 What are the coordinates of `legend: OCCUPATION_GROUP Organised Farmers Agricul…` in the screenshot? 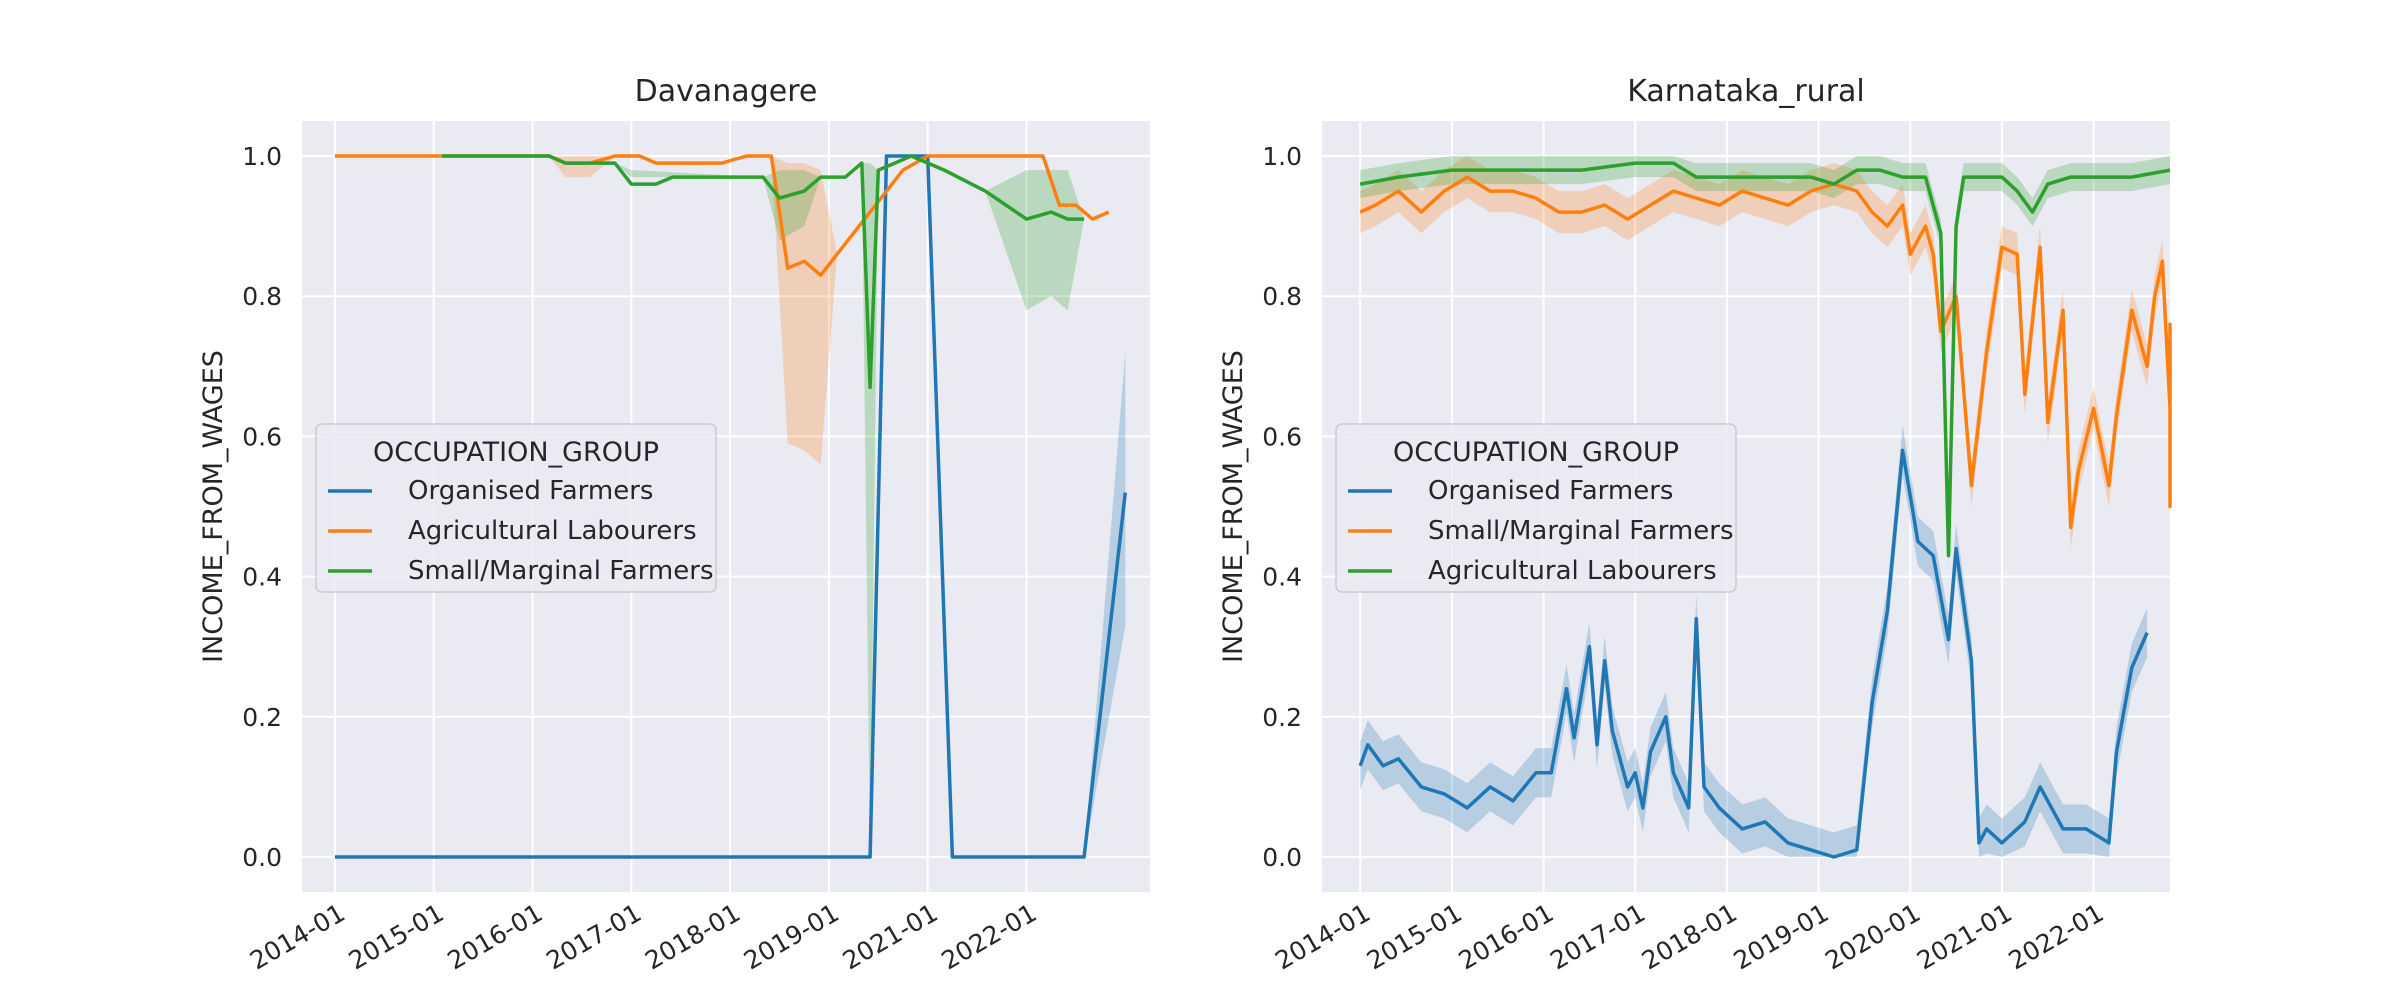 It's located at (516, 508).